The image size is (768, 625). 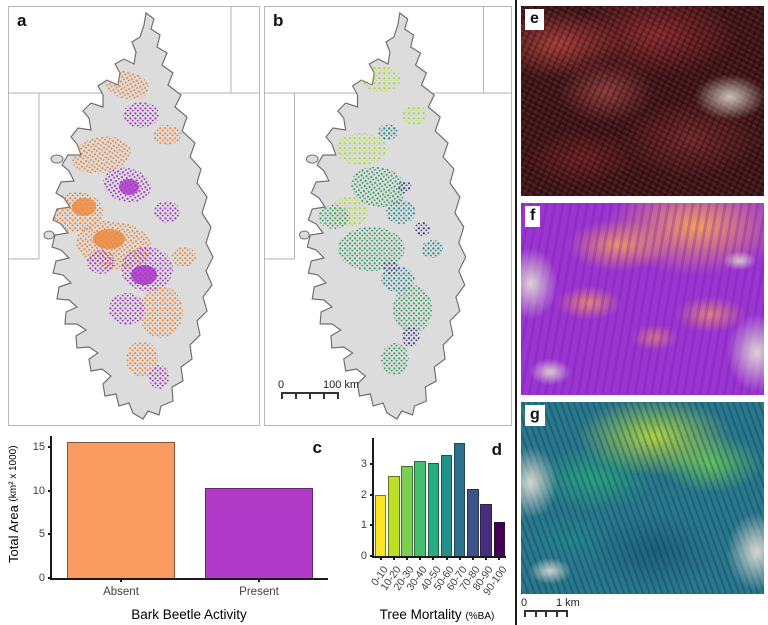 What do you see at coordinates (42, 491) in the screenshot?
I see `y-tick-10: 10` at bounding box center [42, 491].